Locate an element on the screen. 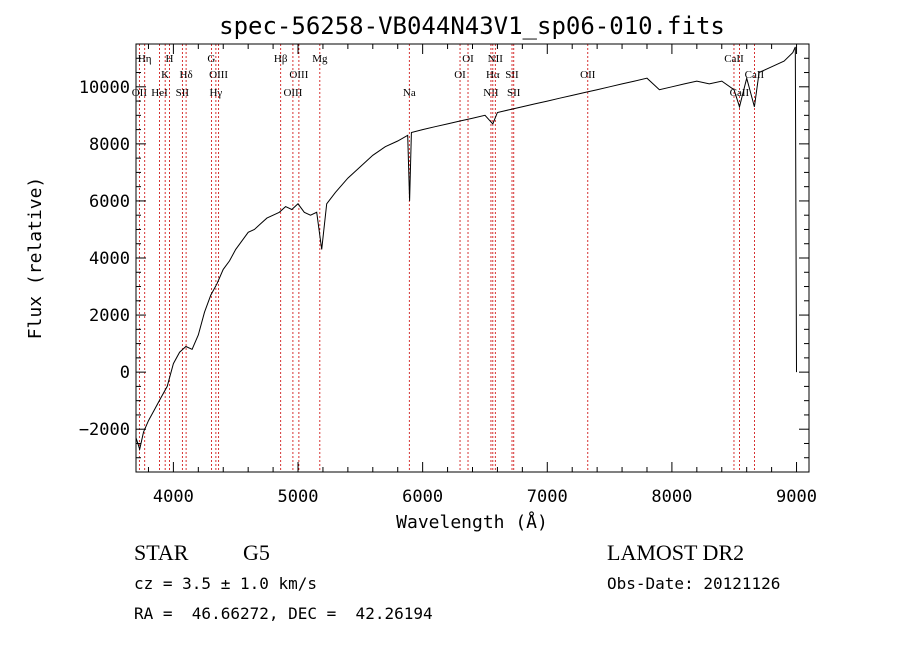 This screenshot has height=649, width=900. line-marker-label: Na is located at coordinates (409, 93).